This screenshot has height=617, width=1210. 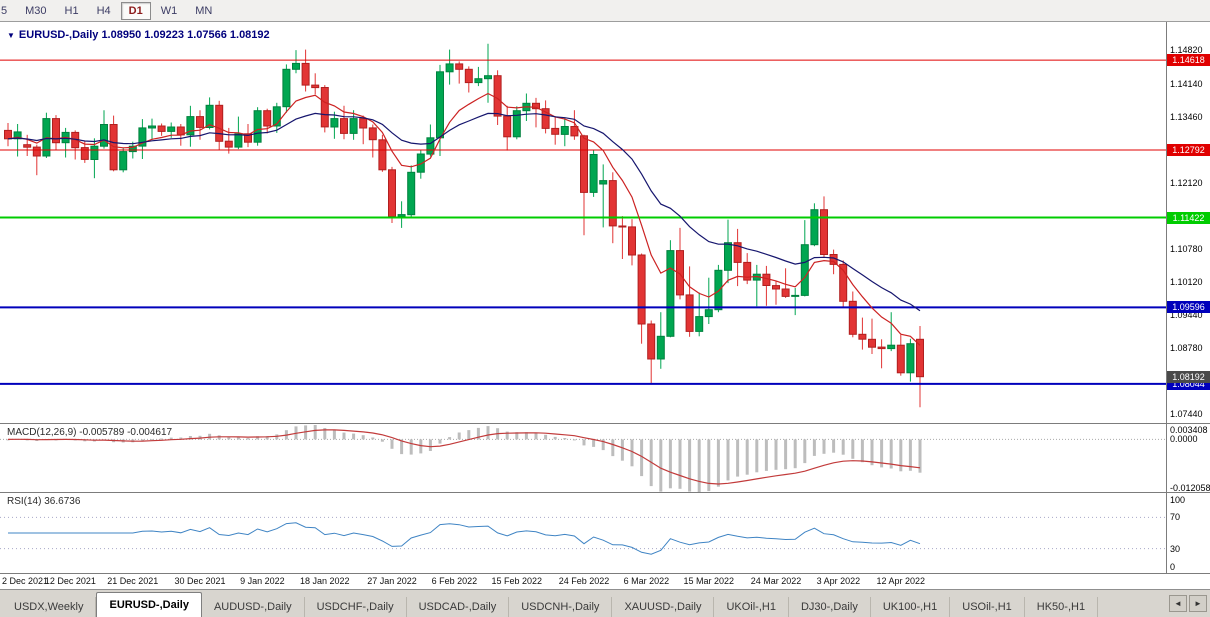 I want to click on date-label: 24 Mar 2022, so click(x=776, y=581).